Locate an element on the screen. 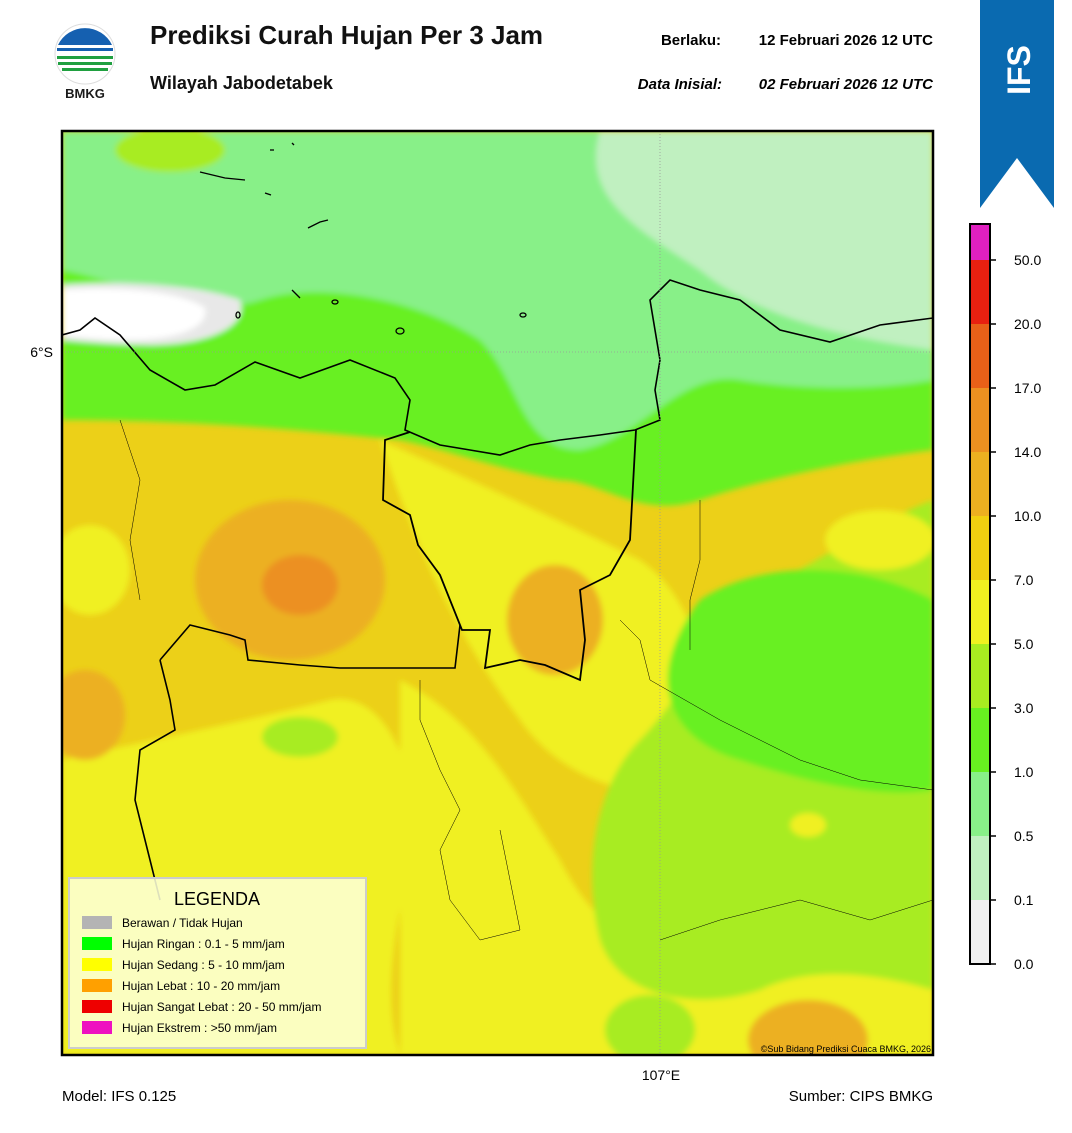  colorbar-tick-label: 20.0 is located at coordinates (1027, 324).